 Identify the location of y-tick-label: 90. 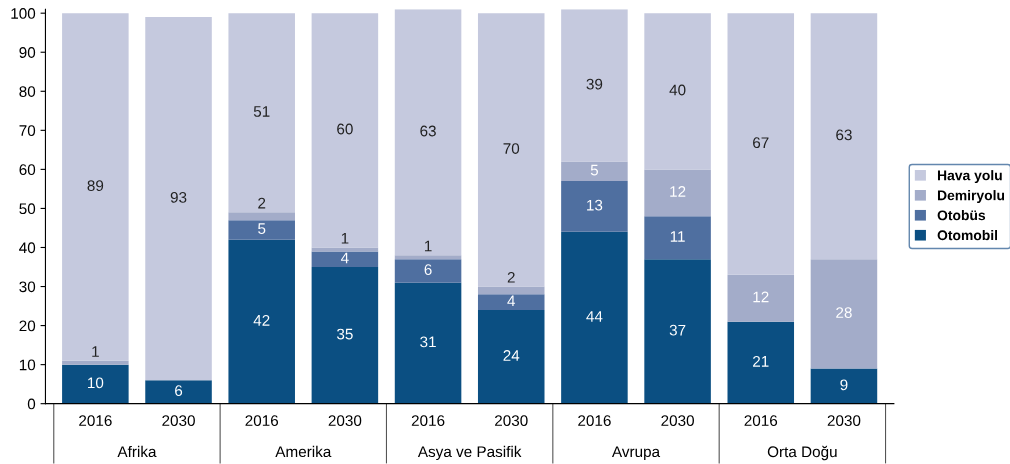
(27, 52).